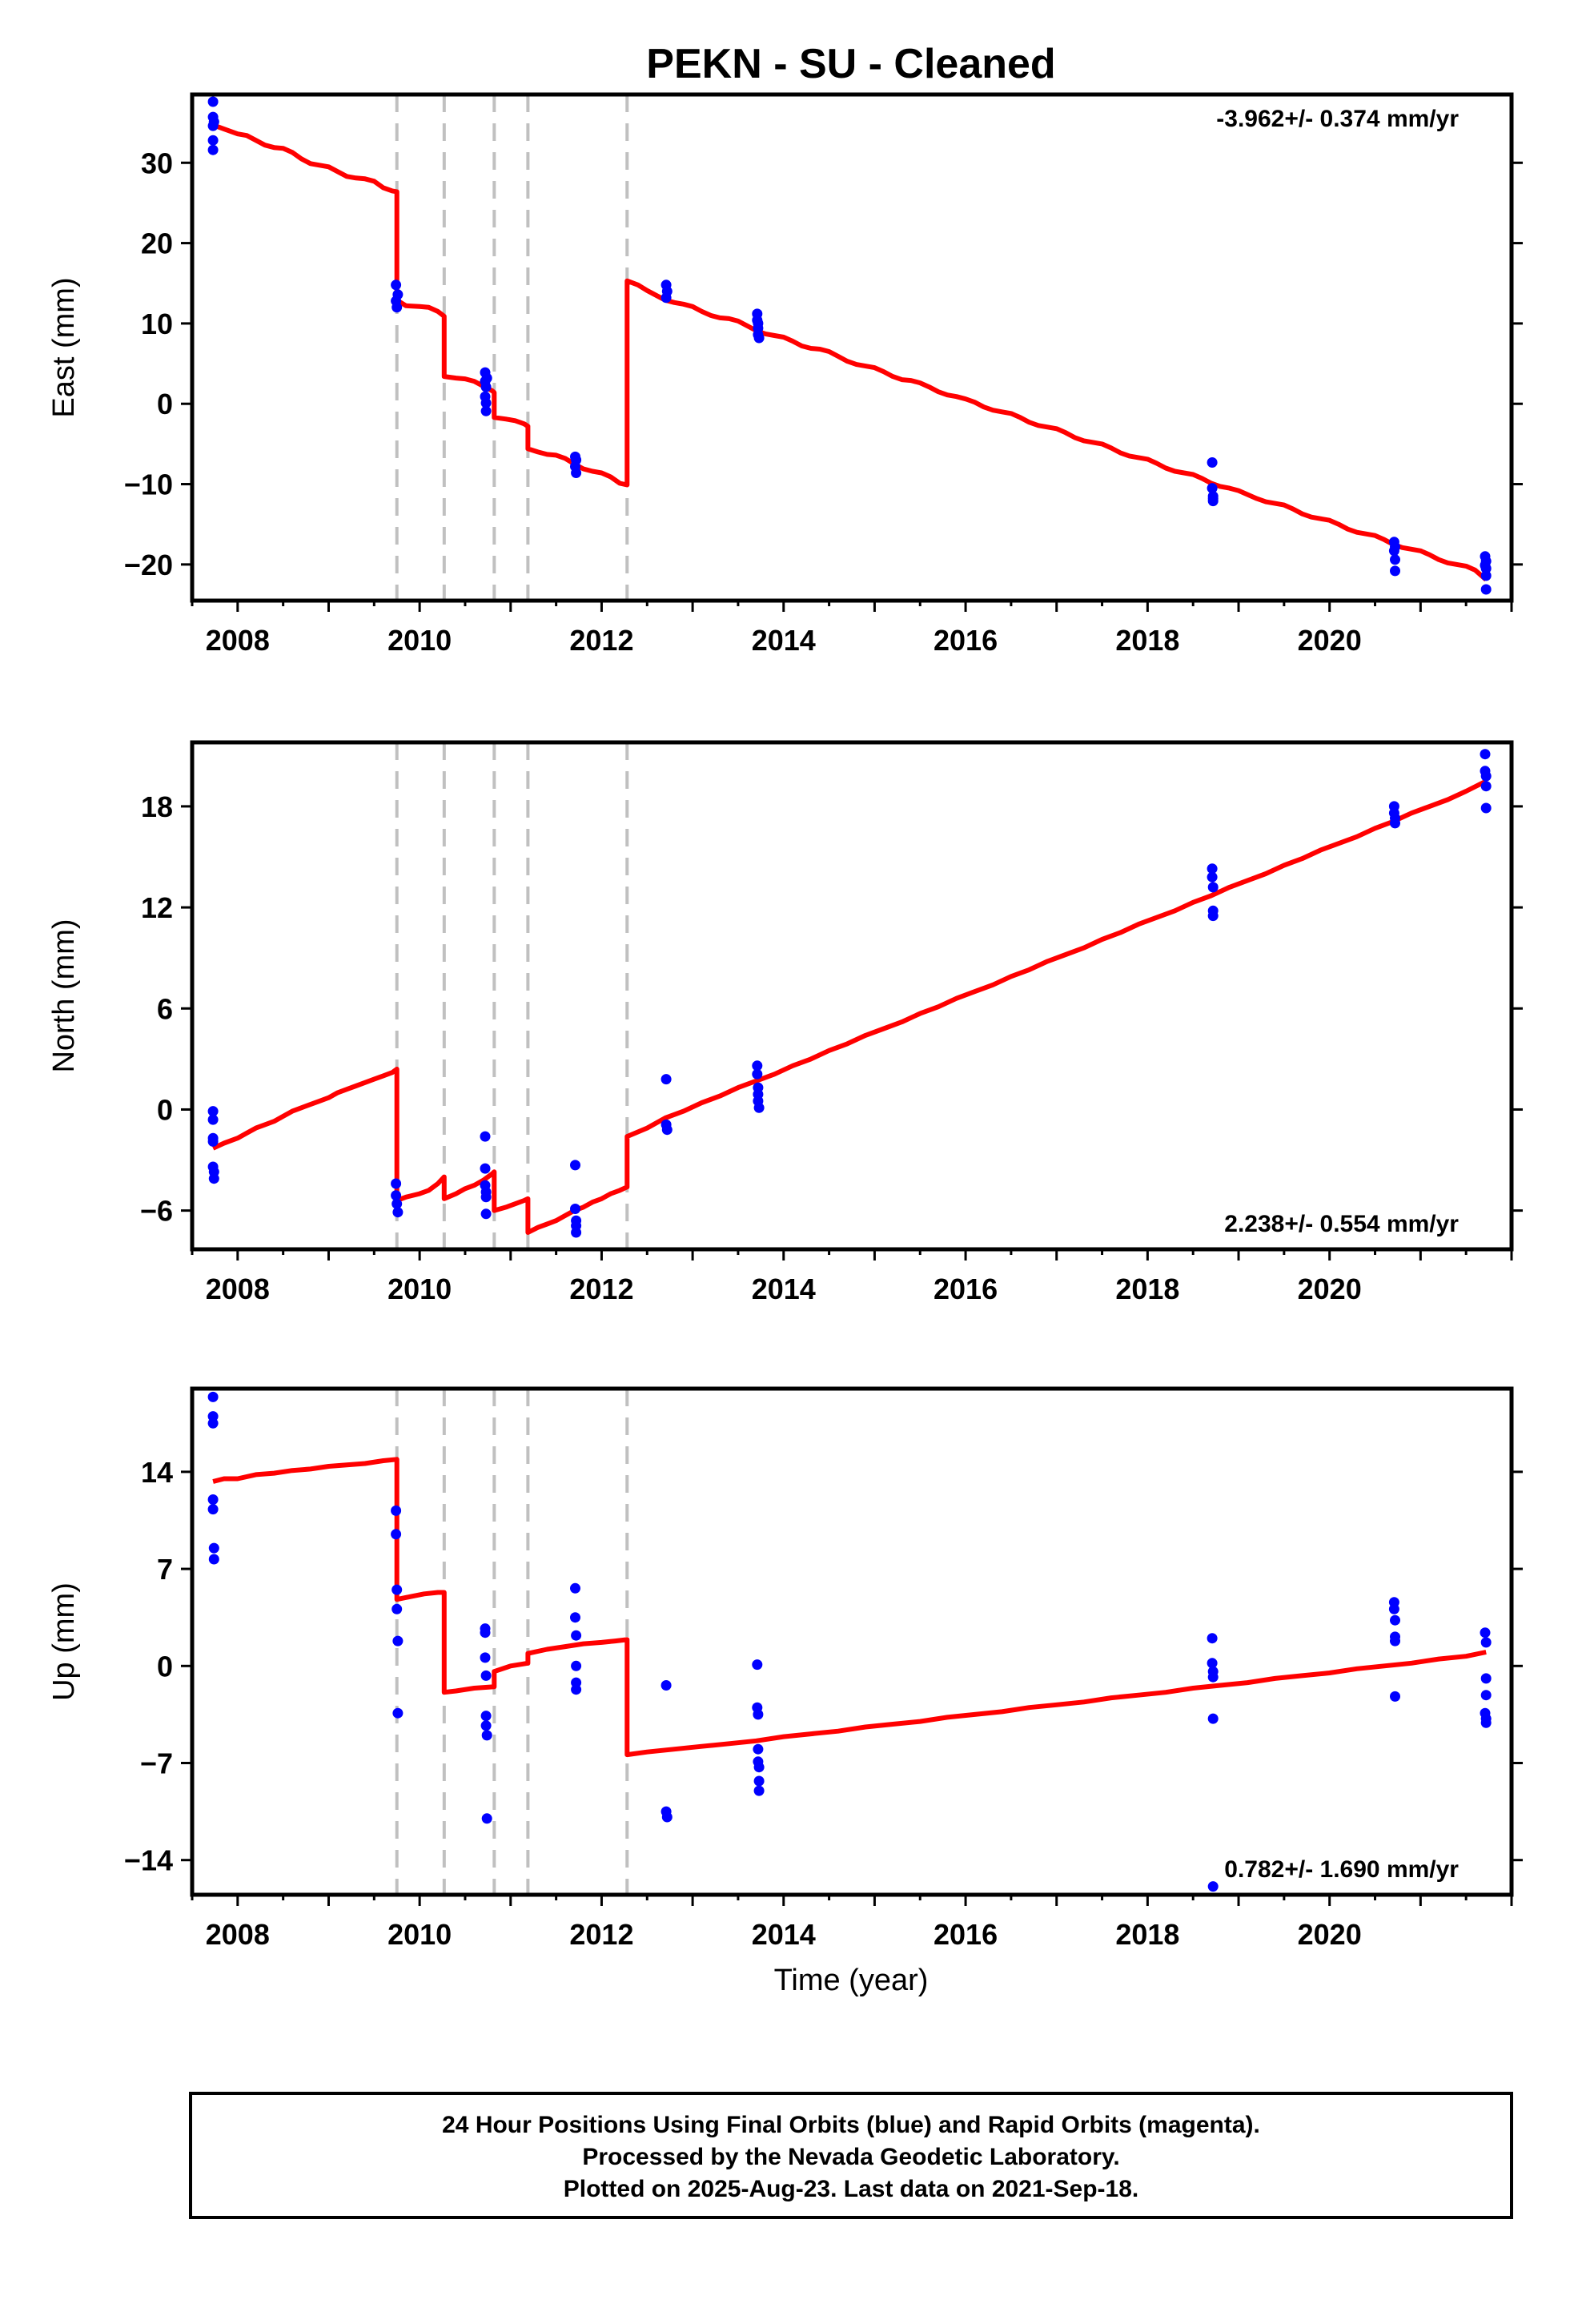 The width and height of the screenshot is (1582, 2324). What do you see at coordinates (1147, 640) in the screenshot?
I see `east-x-tick-label: 2018` at bounding box center [1147, 640].